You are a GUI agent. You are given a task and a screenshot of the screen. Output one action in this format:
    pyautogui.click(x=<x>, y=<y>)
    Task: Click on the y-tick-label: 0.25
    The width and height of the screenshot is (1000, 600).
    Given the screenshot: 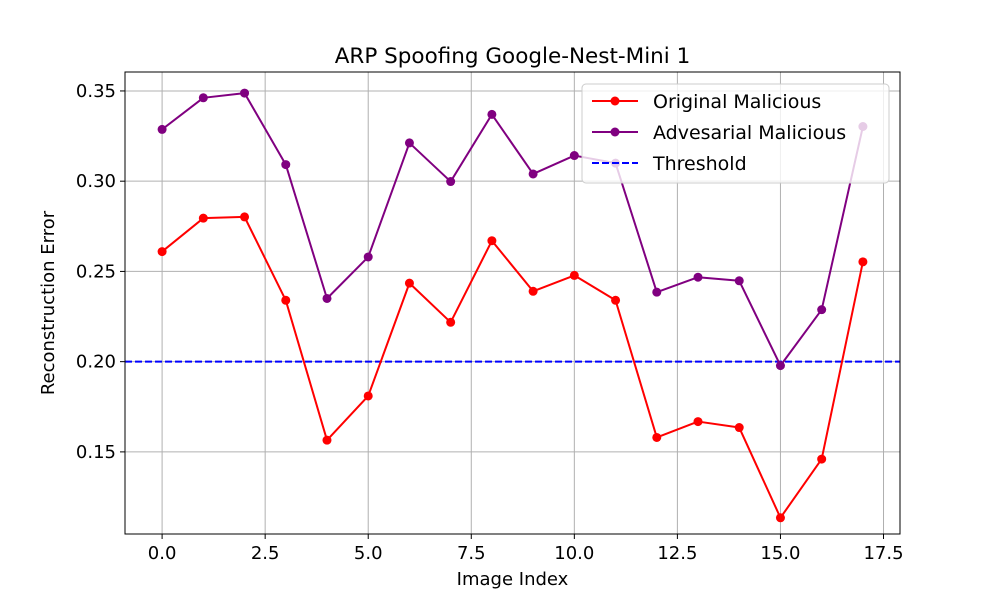 What is the action you would take?
    pyautogui.click(x=96, y=271)
    